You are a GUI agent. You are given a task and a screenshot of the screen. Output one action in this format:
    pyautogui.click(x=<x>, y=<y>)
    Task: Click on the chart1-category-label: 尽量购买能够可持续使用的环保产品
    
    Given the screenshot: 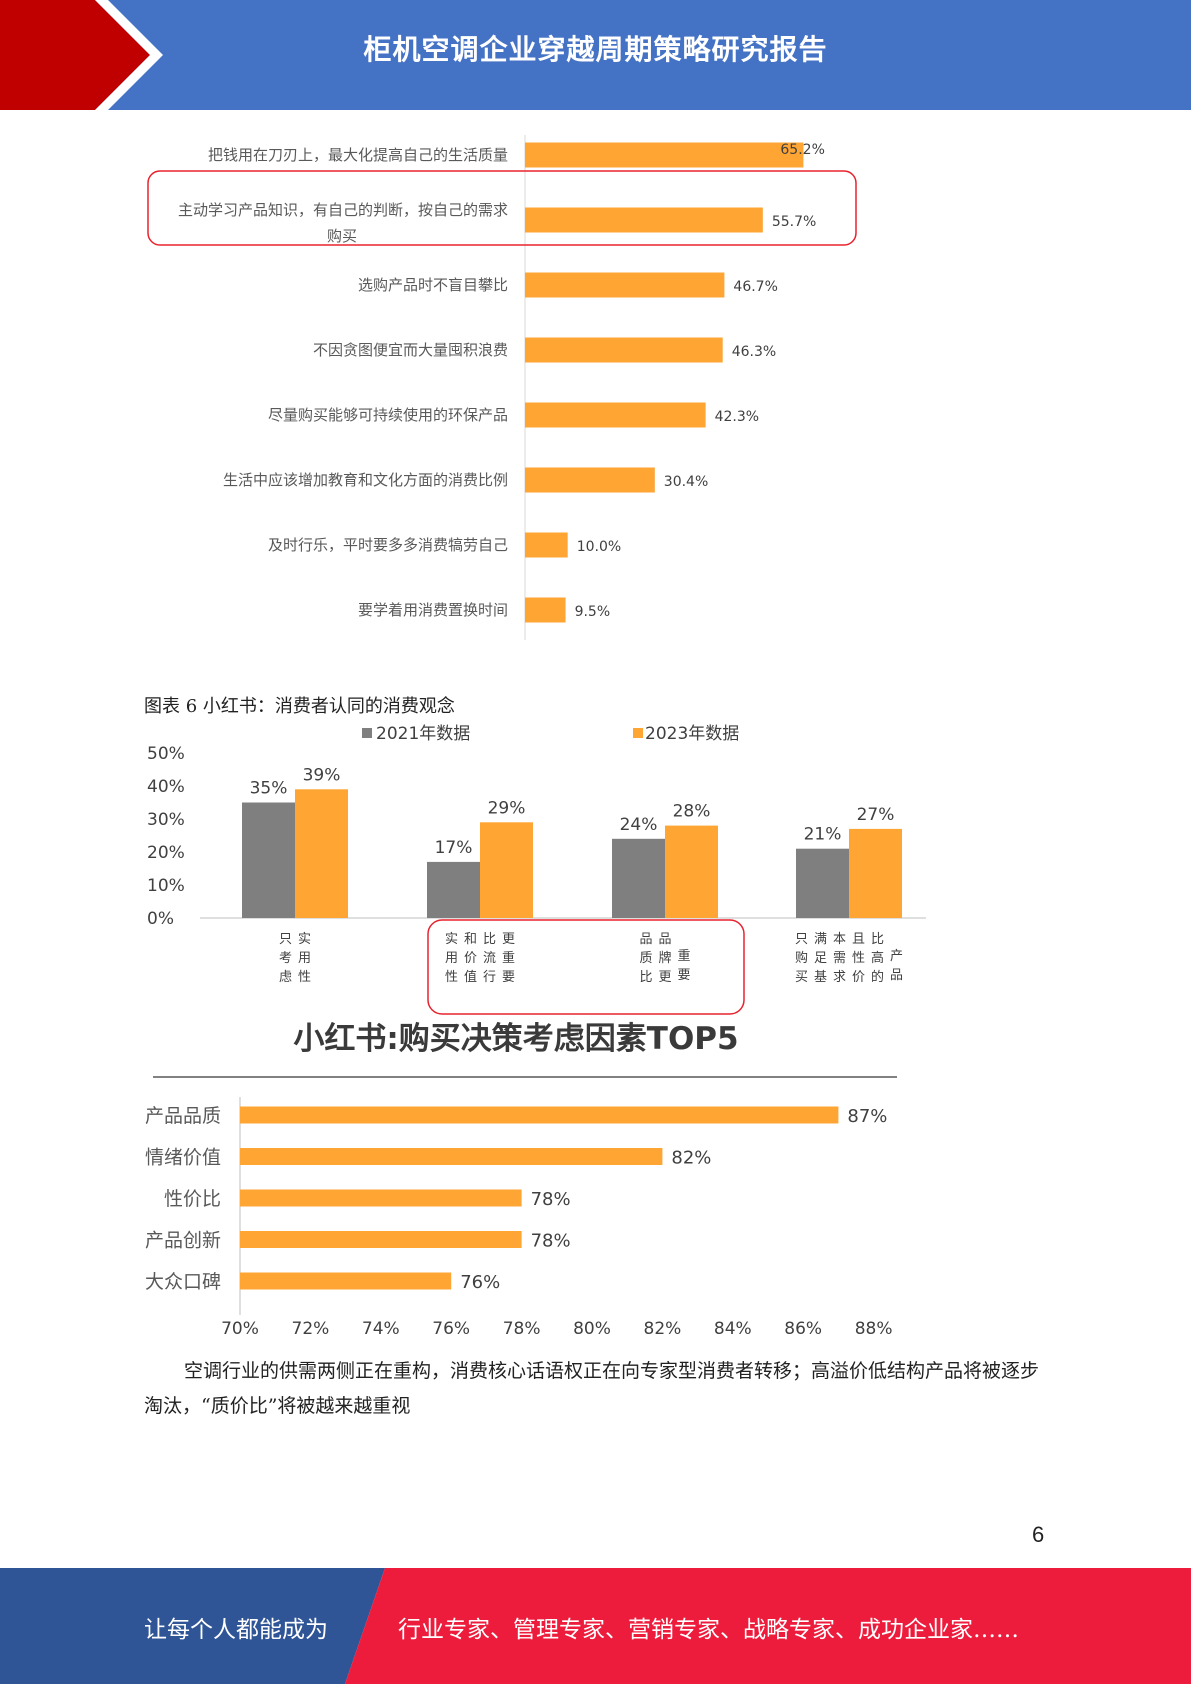 What is the action you would take?
    pyautogui.click(x=388, y=415)
    